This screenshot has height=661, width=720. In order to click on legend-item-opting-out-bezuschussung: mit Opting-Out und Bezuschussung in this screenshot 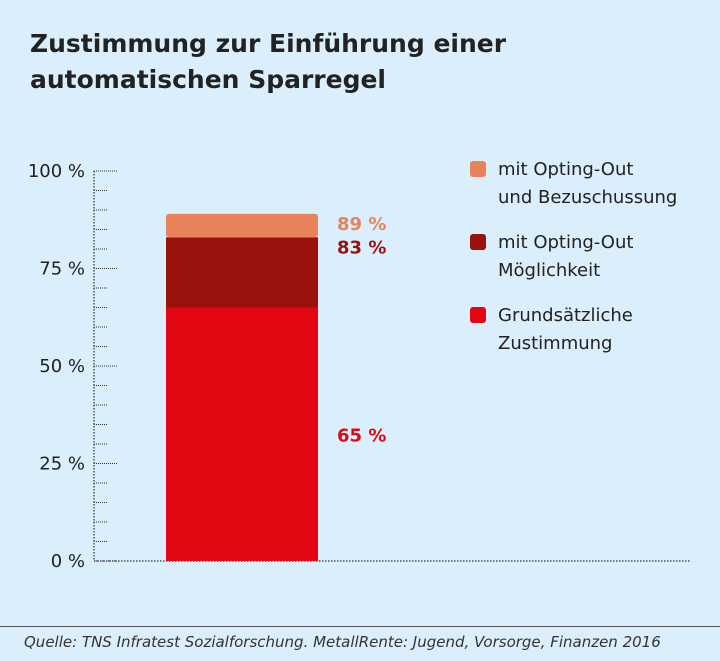, I will do `click(592, 184)`.